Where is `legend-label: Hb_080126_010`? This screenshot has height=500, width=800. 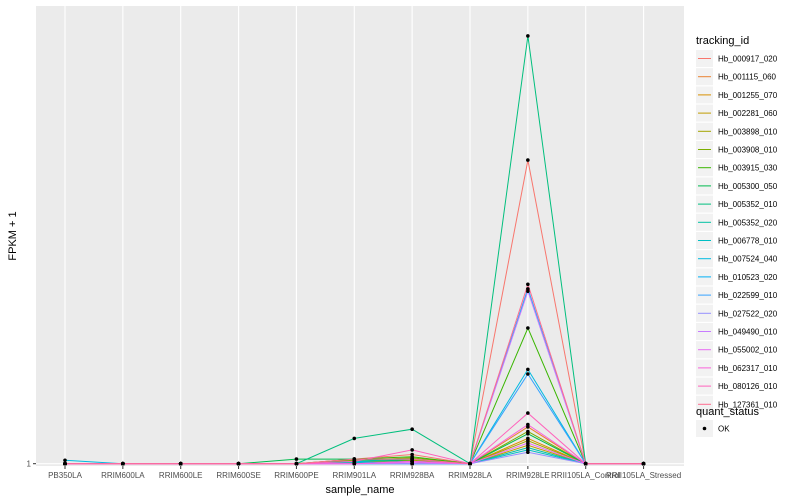 legend-label: Hb_080126_010 is located at coordinates (748, 386).